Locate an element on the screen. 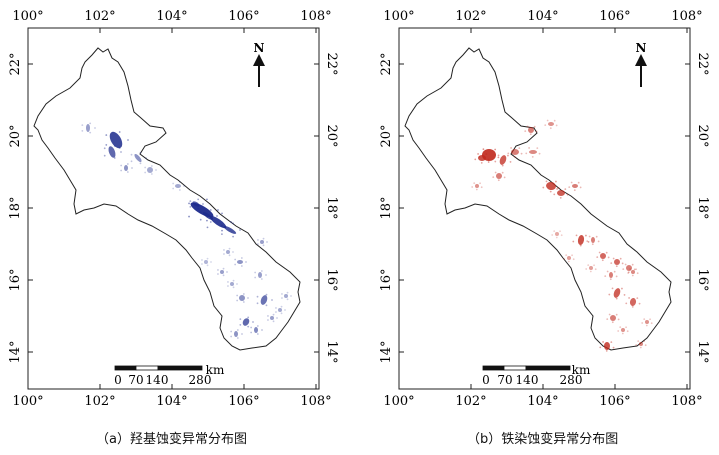  x-tick-bottom-0: 100° is located at coordinates (27, 401).